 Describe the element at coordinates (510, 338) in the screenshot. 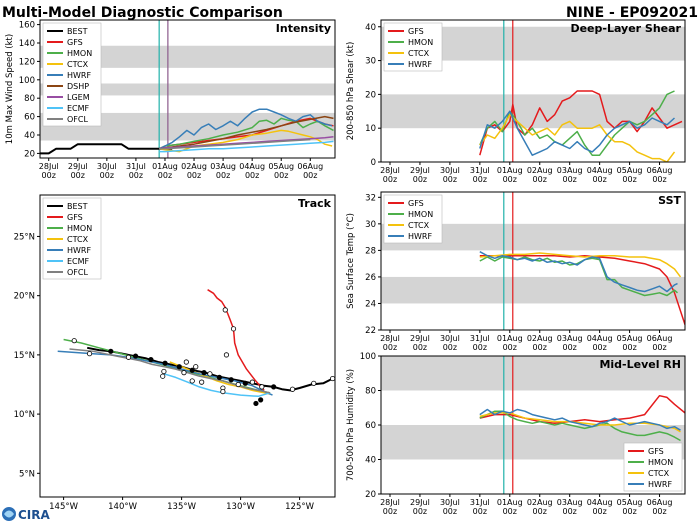

I see `sst-xtick-label-date: 01Aug` at that location.